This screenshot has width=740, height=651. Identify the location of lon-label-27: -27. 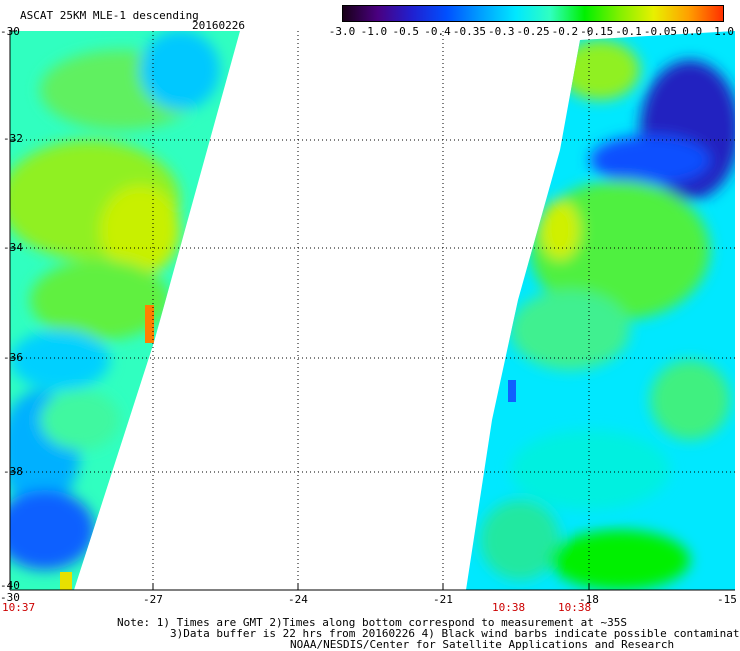
(153, 599).